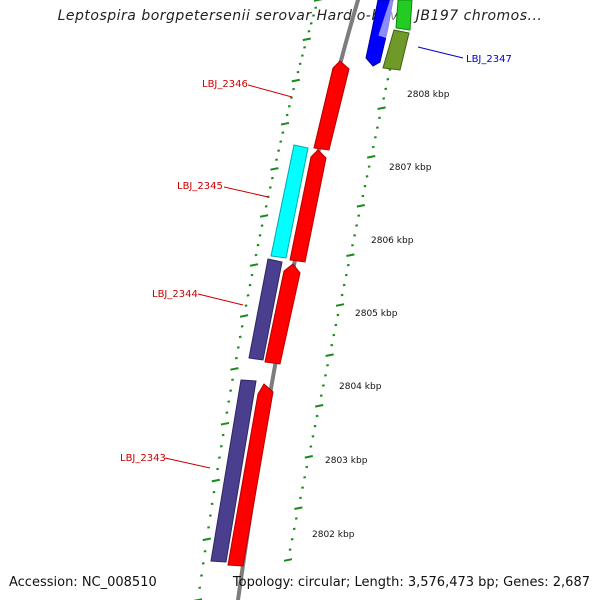  I want to click on gene-lbj-2343-inner, so click(250, 475).